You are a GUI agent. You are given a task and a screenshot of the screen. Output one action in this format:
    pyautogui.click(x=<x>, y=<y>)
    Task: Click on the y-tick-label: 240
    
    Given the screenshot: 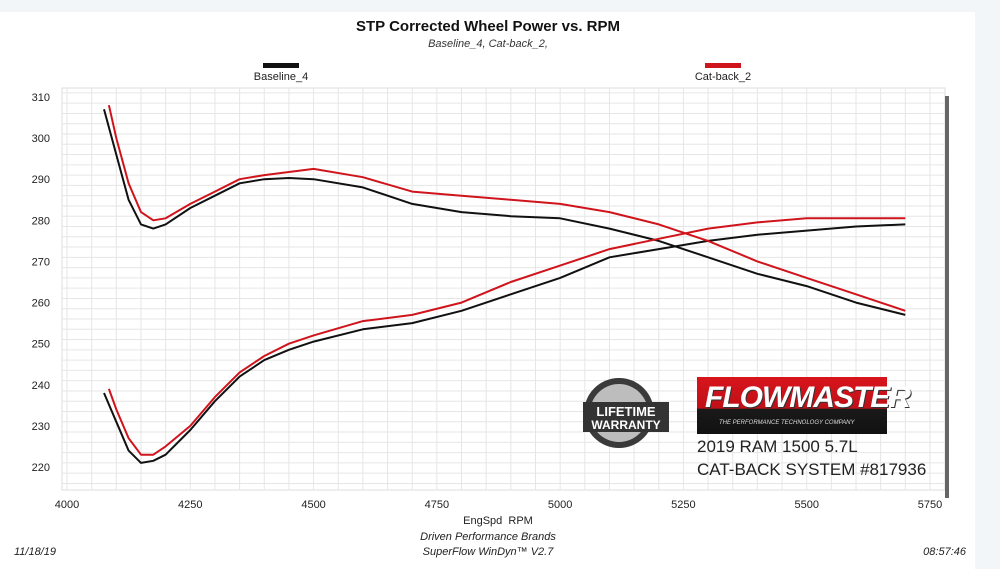 What is the action you would take?
    pyautogui.click(x=41, y=386)
    